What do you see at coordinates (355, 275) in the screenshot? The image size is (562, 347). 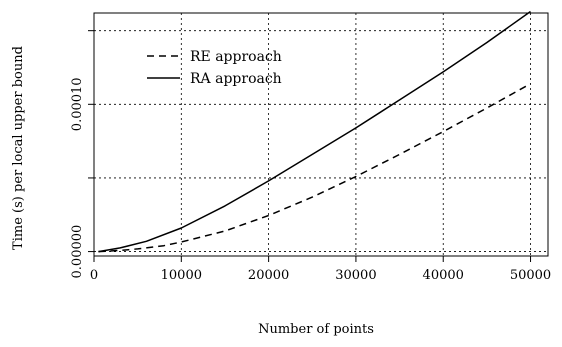 I see `x-tick-label-3: 30000` at bounding box center [355, 275].